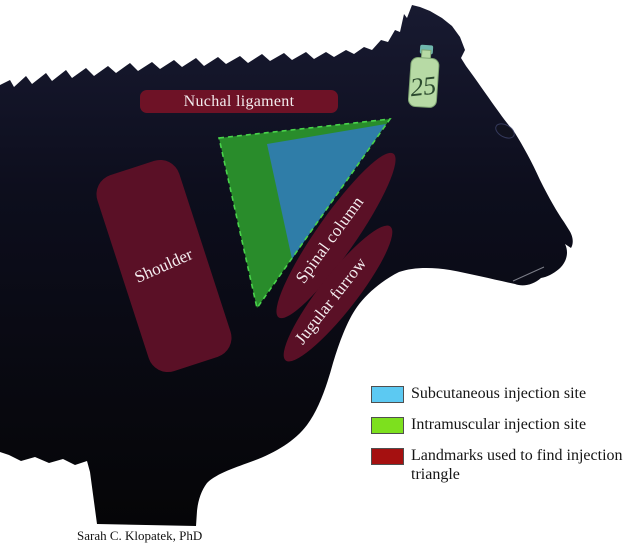  I want to click on ear-tag: 25, so click(423, 76).